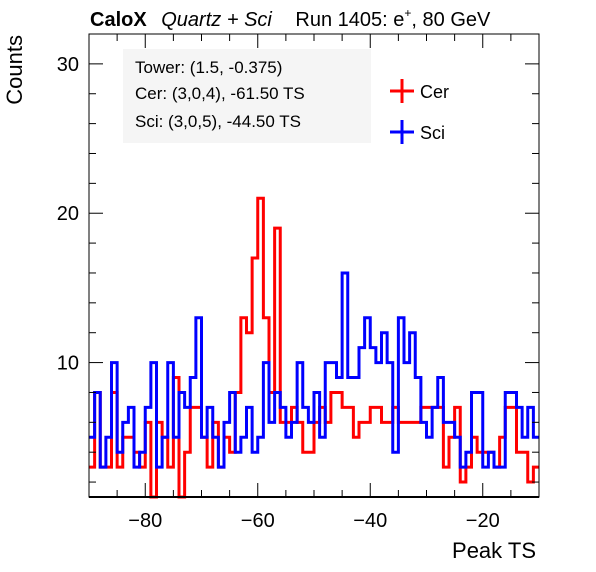  I want to click on x-tick-label: −60, so click(258, 521).